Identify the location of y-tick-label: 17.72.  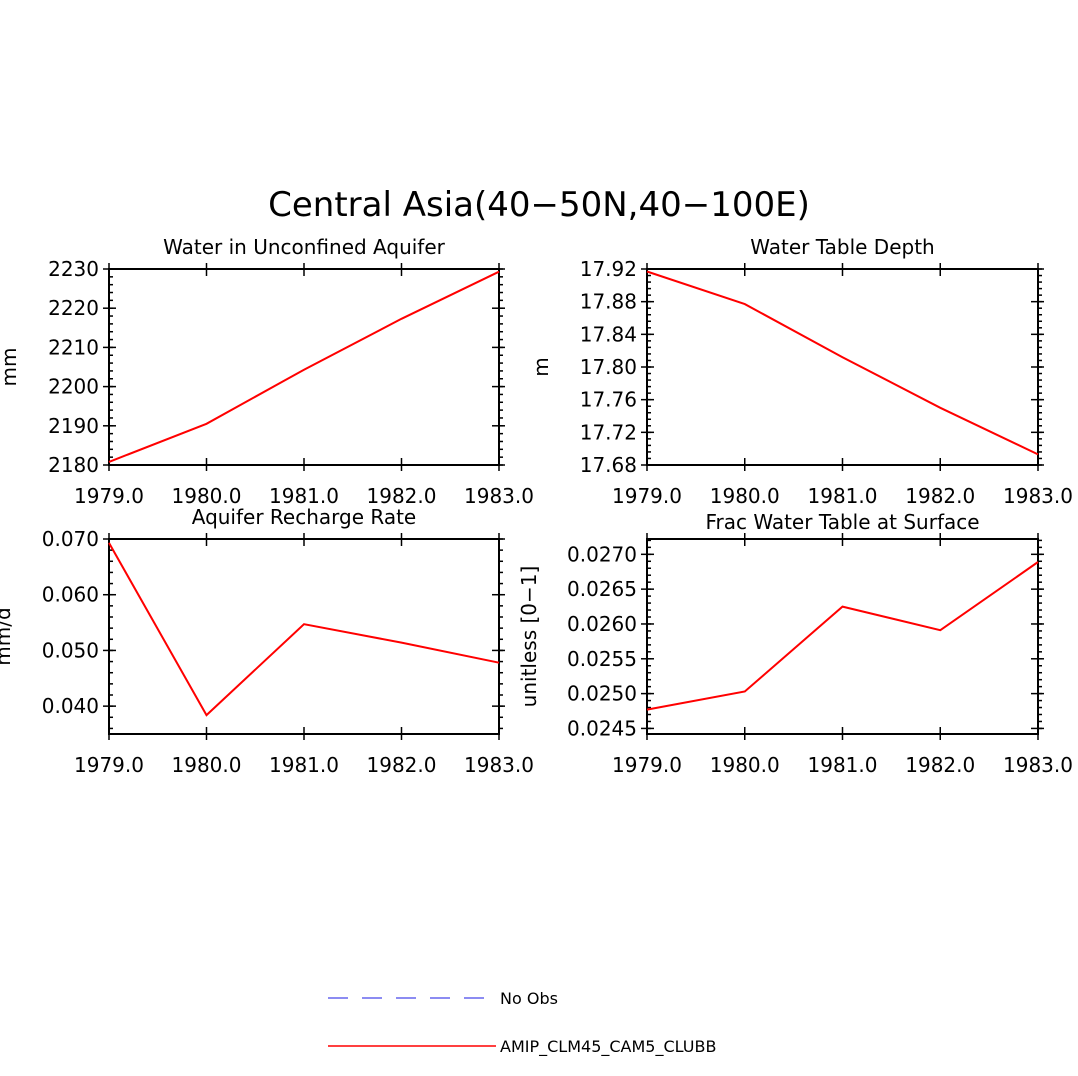
(608, 432).